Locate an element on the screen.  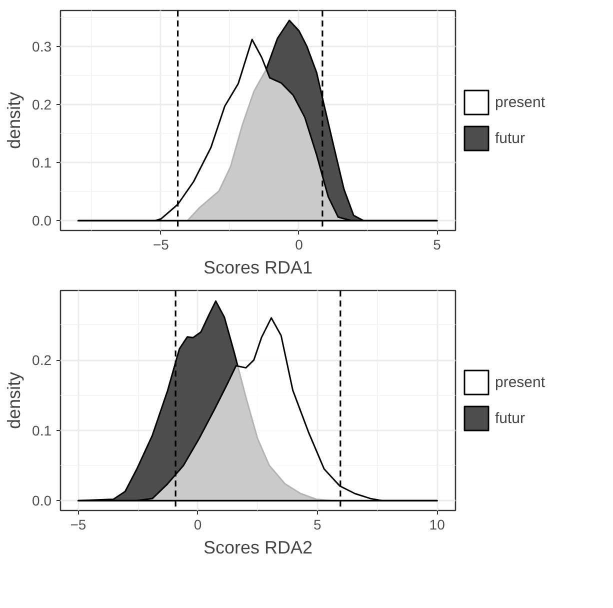
legend-label: futur is located at coordinates (510, 138).